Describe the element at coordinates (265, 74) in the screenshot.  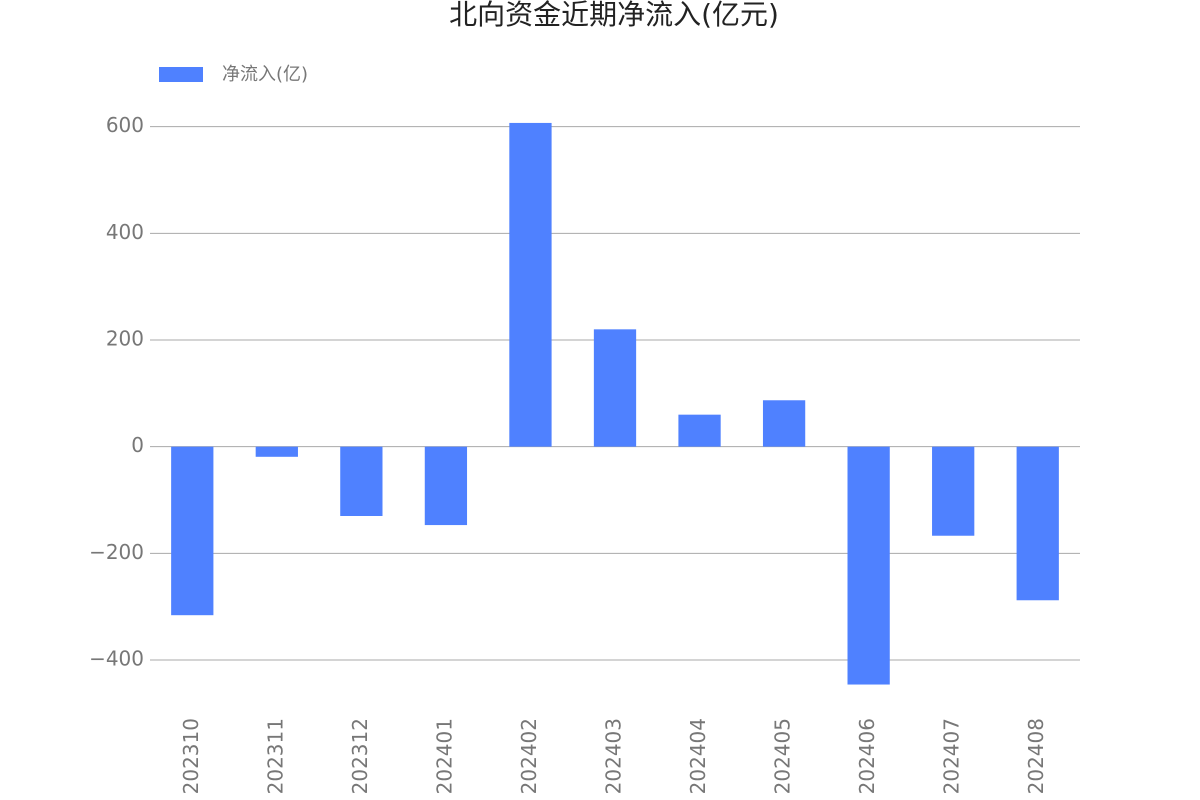
I see `legend-label: 净流入(亿)` at that location.